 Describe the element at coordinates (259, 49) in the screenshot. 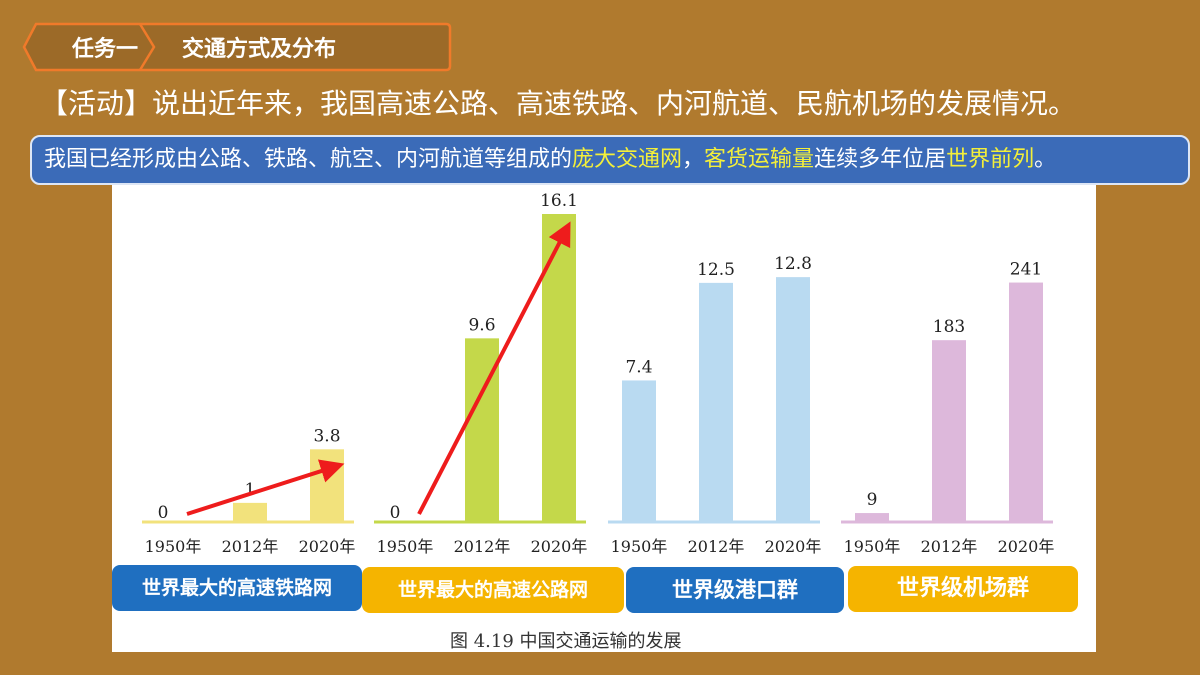

I see `task-title: 交通方式及分布` at that location.